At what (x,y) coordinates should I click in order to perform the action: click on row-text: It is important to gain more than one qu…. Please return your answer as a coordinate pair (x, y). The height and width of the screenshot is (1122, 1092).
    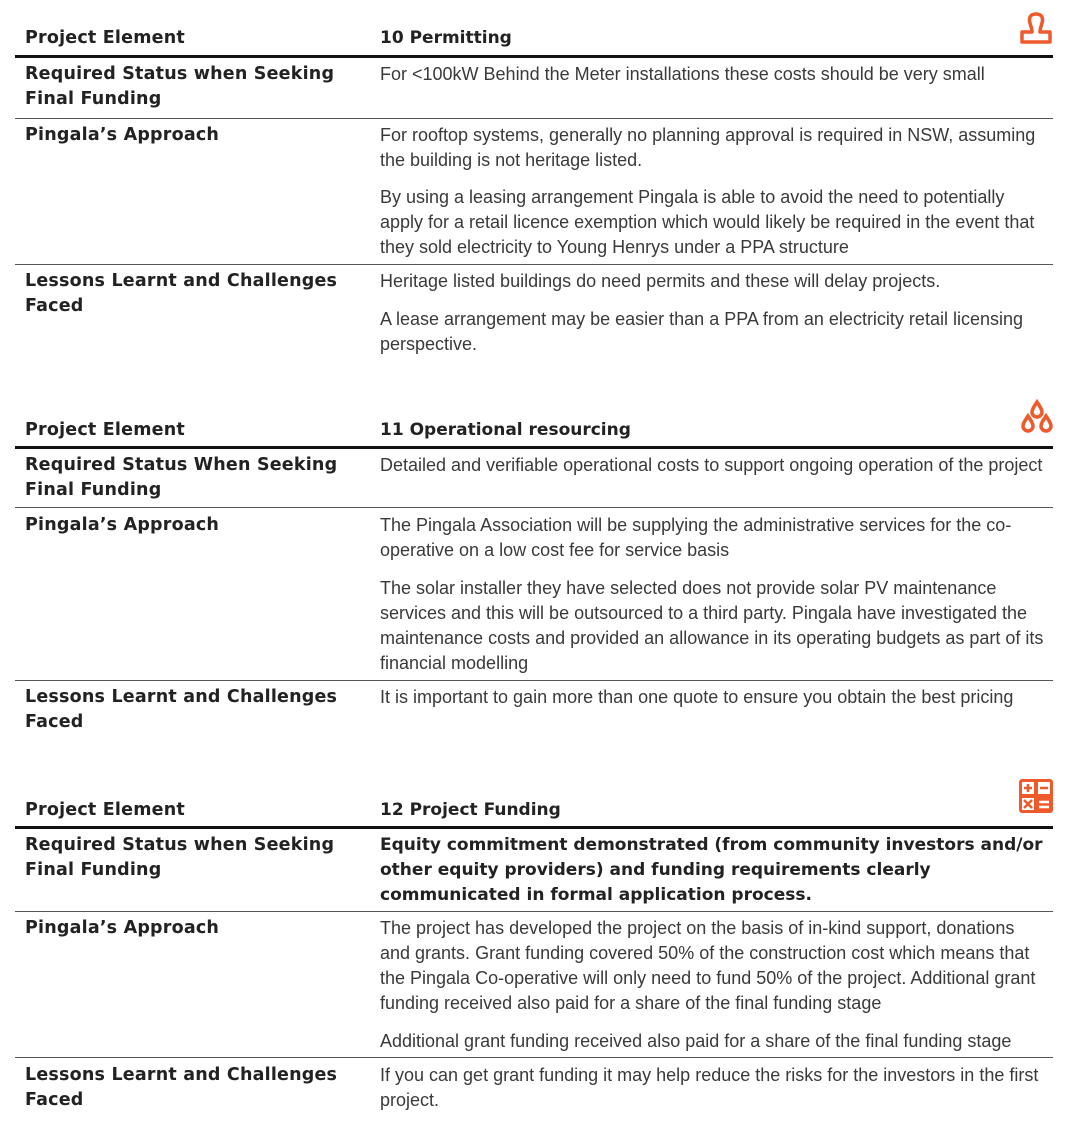
    Looking at the image, I should click on (697, 697).